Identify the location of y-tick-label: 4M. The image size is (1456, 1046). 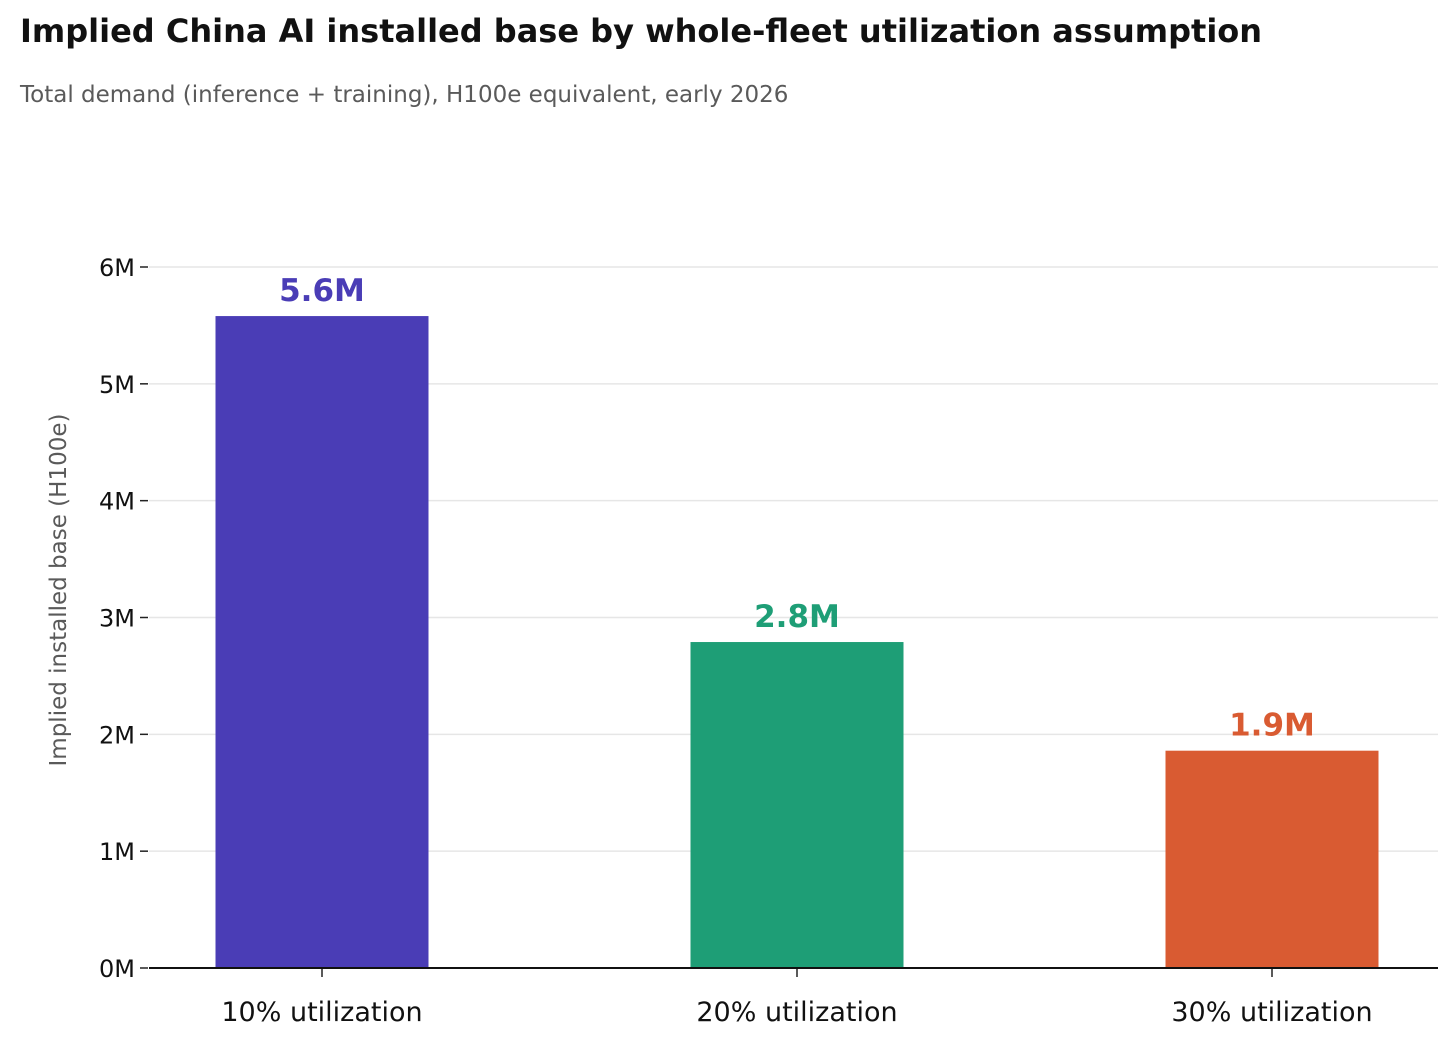
(117, 502).